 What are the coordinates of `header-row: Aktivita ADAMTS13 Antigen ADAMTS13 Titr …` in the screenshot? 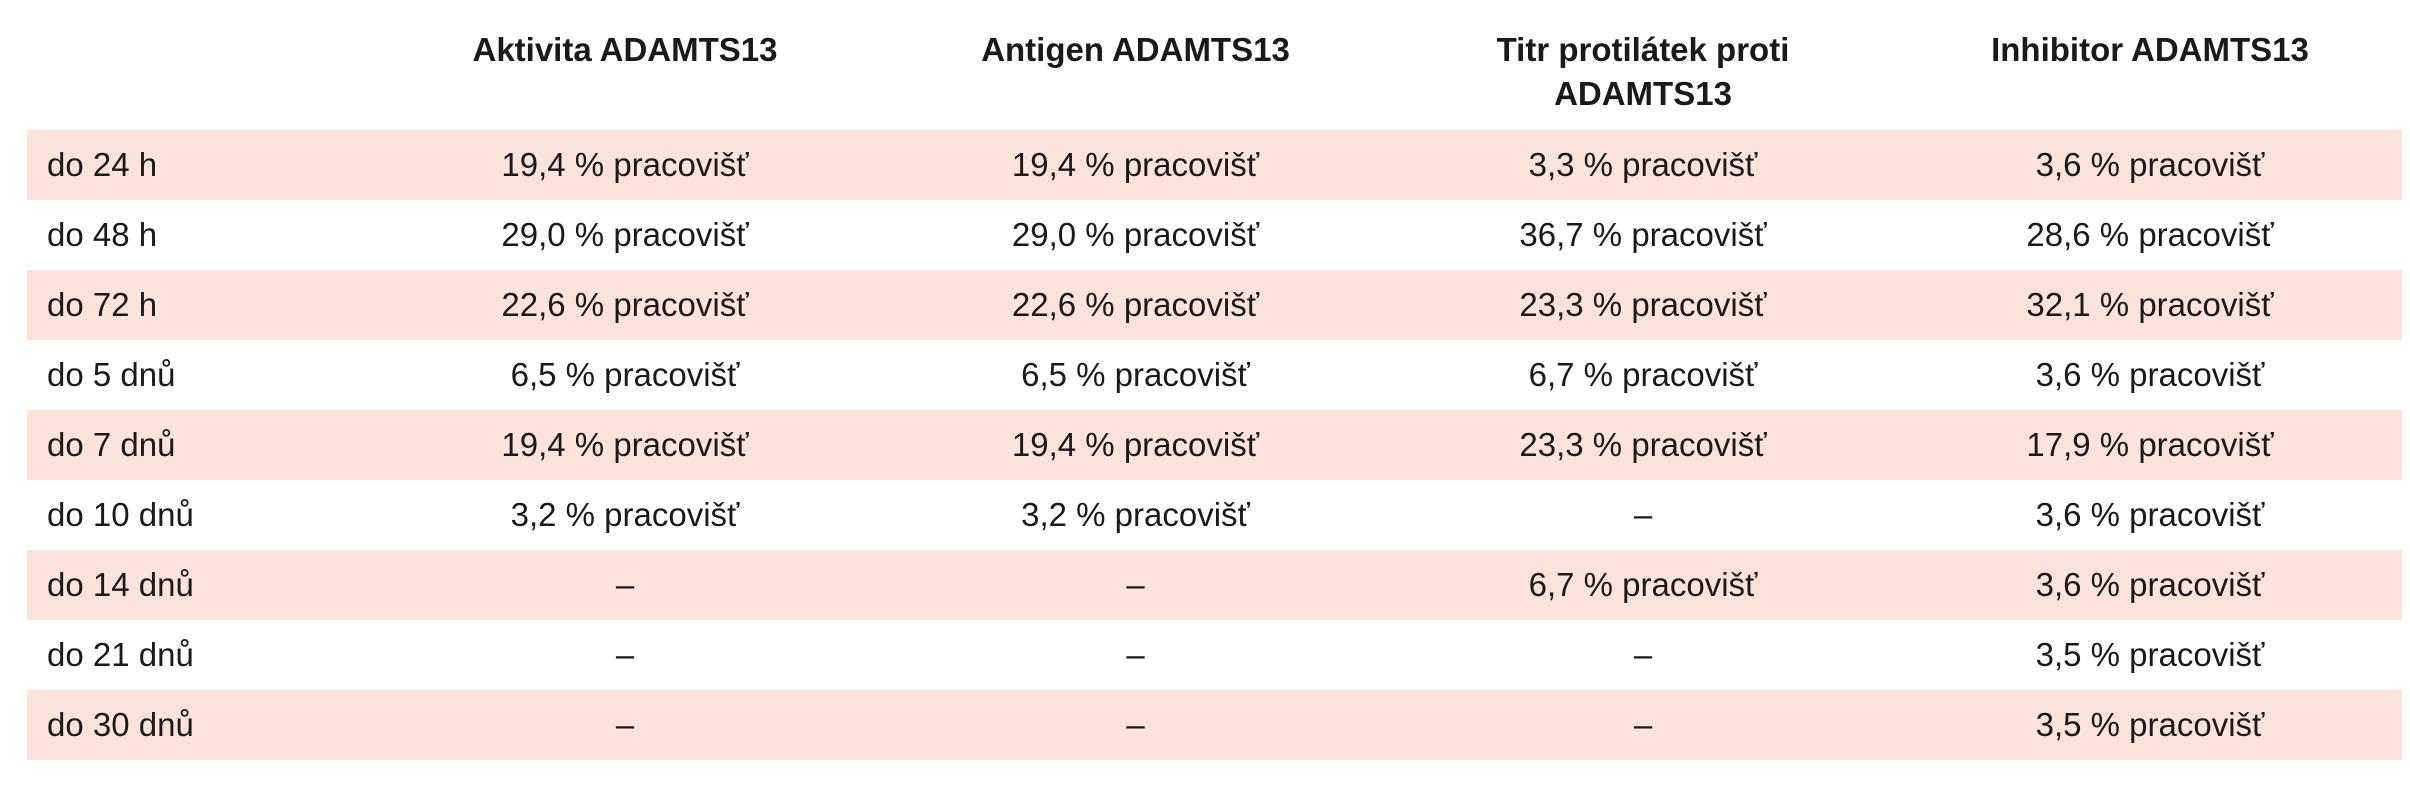 It's located at (1214, 76).